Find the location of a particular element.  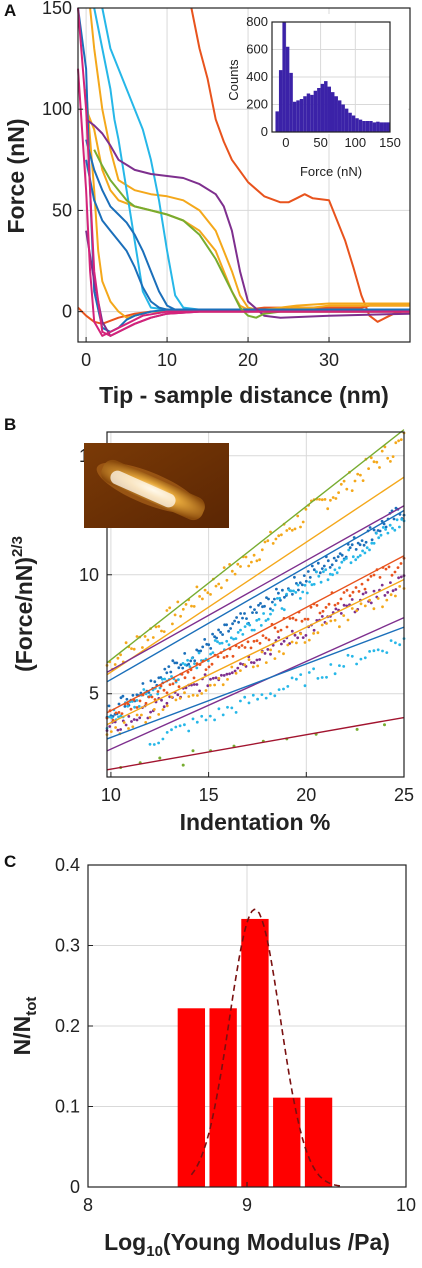

x-tick-label: 30 is located at coordinates (329, 360).